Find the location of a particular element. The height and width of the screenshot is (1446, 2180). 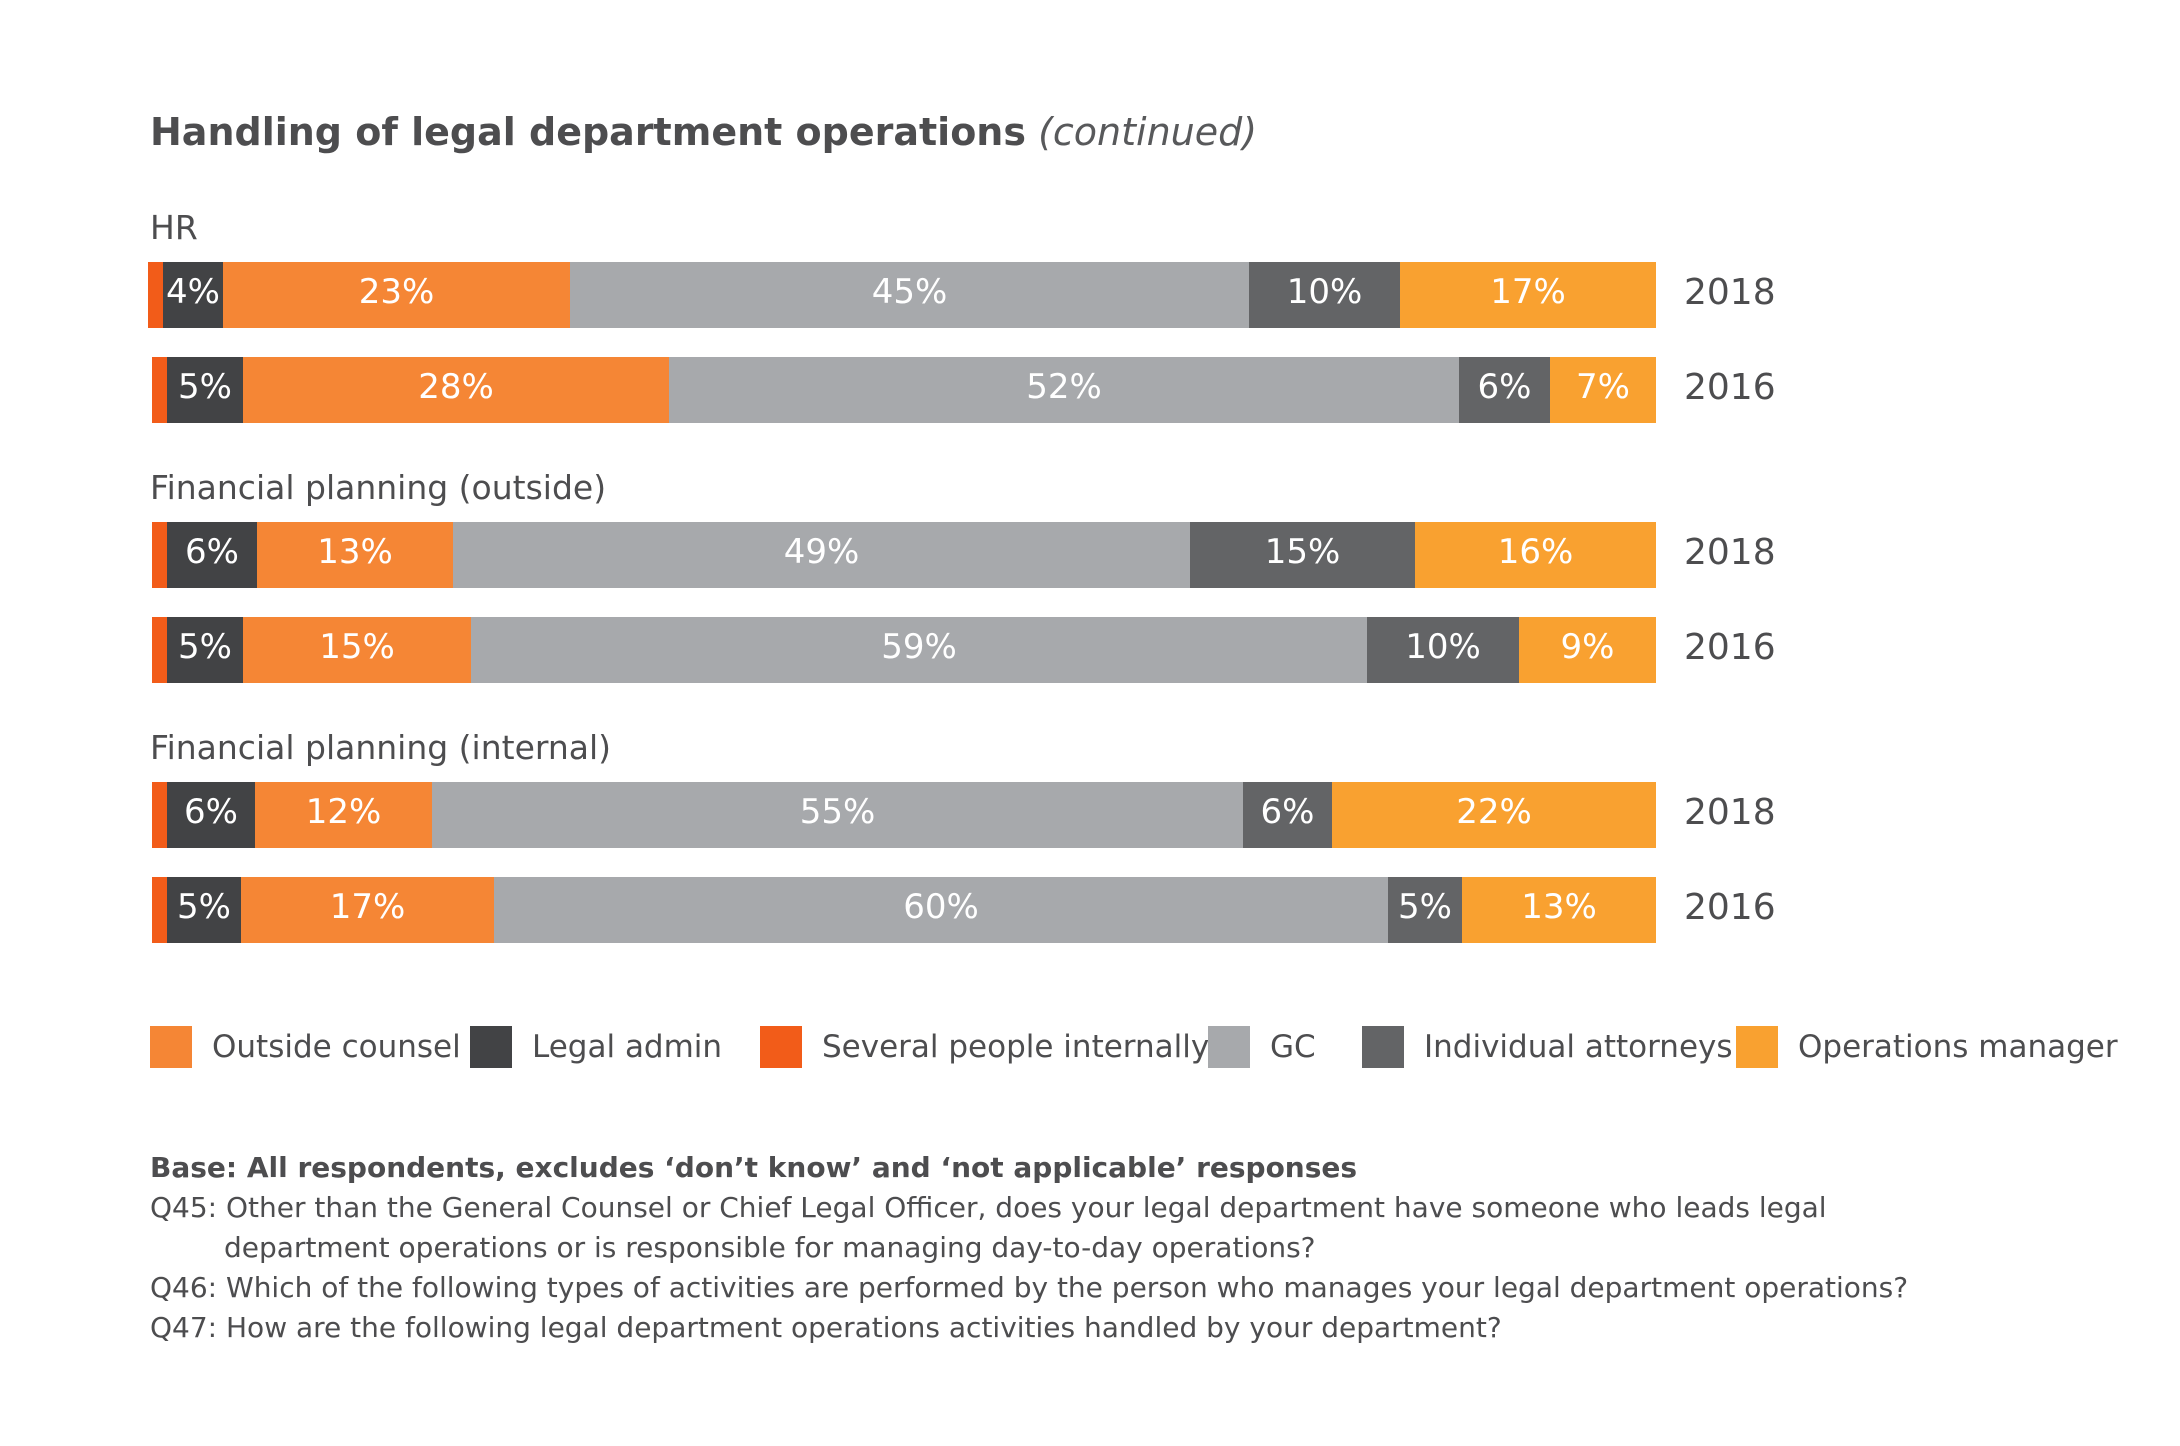

bar-segment-outside-counsel: 23% is located at coordinates (396, 295).